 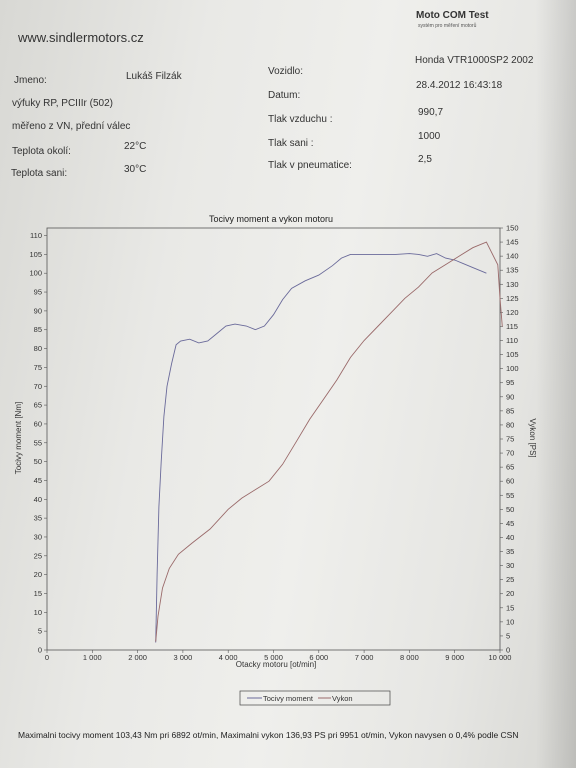 What do you see at coordinates (30, 80) in the screenshot?
I see `jmeno-label: Jmeno:` at bounding box center [30, 80].